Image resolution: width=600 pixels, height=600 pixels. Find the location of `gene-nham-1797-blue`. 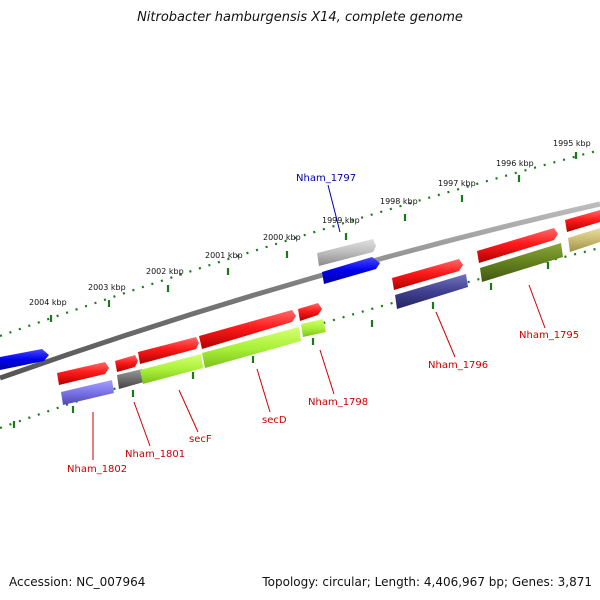

gene-nham-1797-blue is located at coordinates (351, 270).